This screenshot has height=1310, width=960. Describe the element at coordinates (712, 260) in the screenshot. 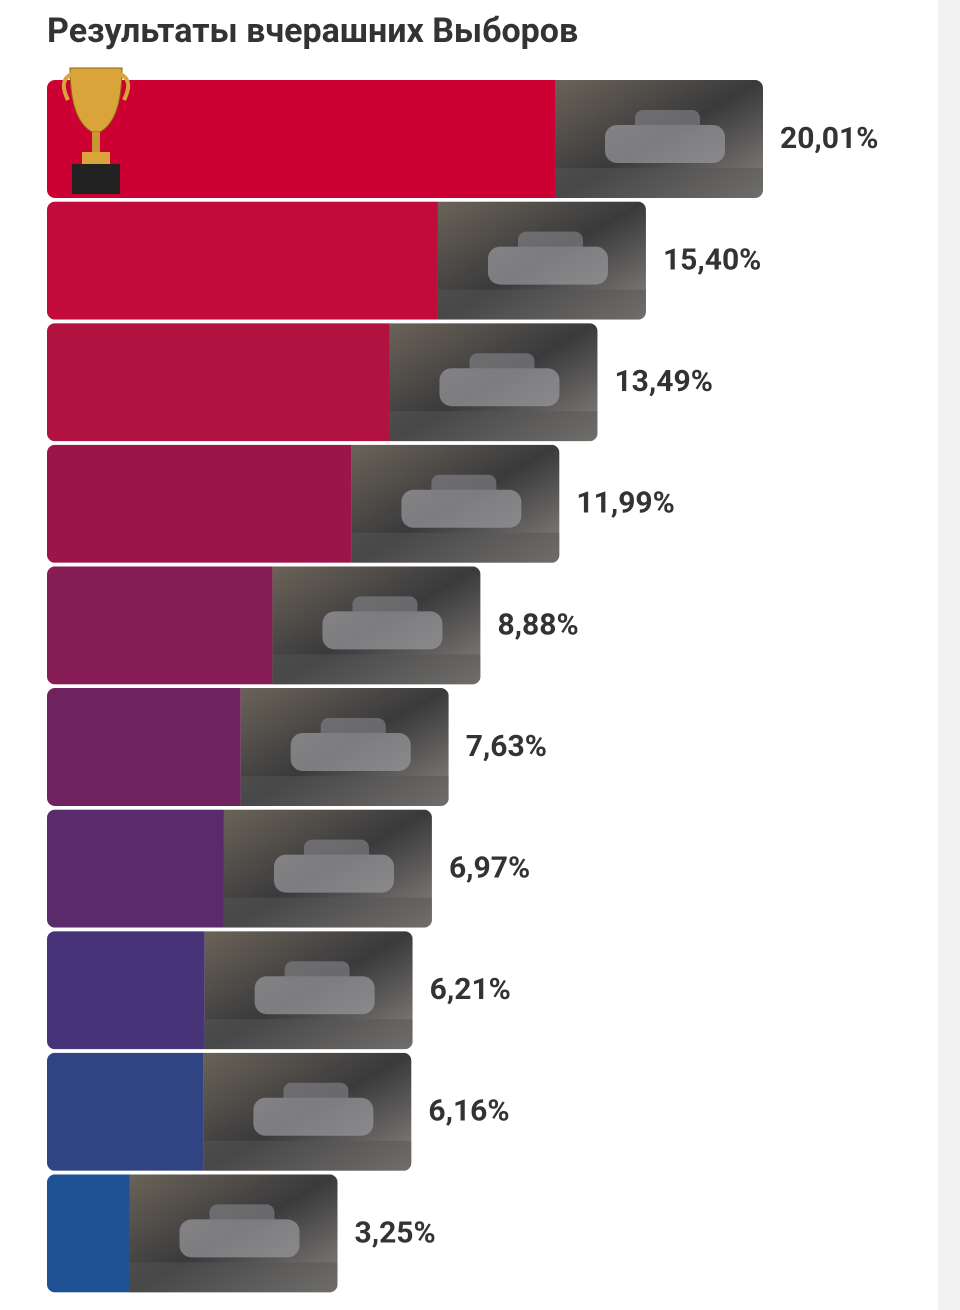

I see `value-label: 15,40%` at that location.